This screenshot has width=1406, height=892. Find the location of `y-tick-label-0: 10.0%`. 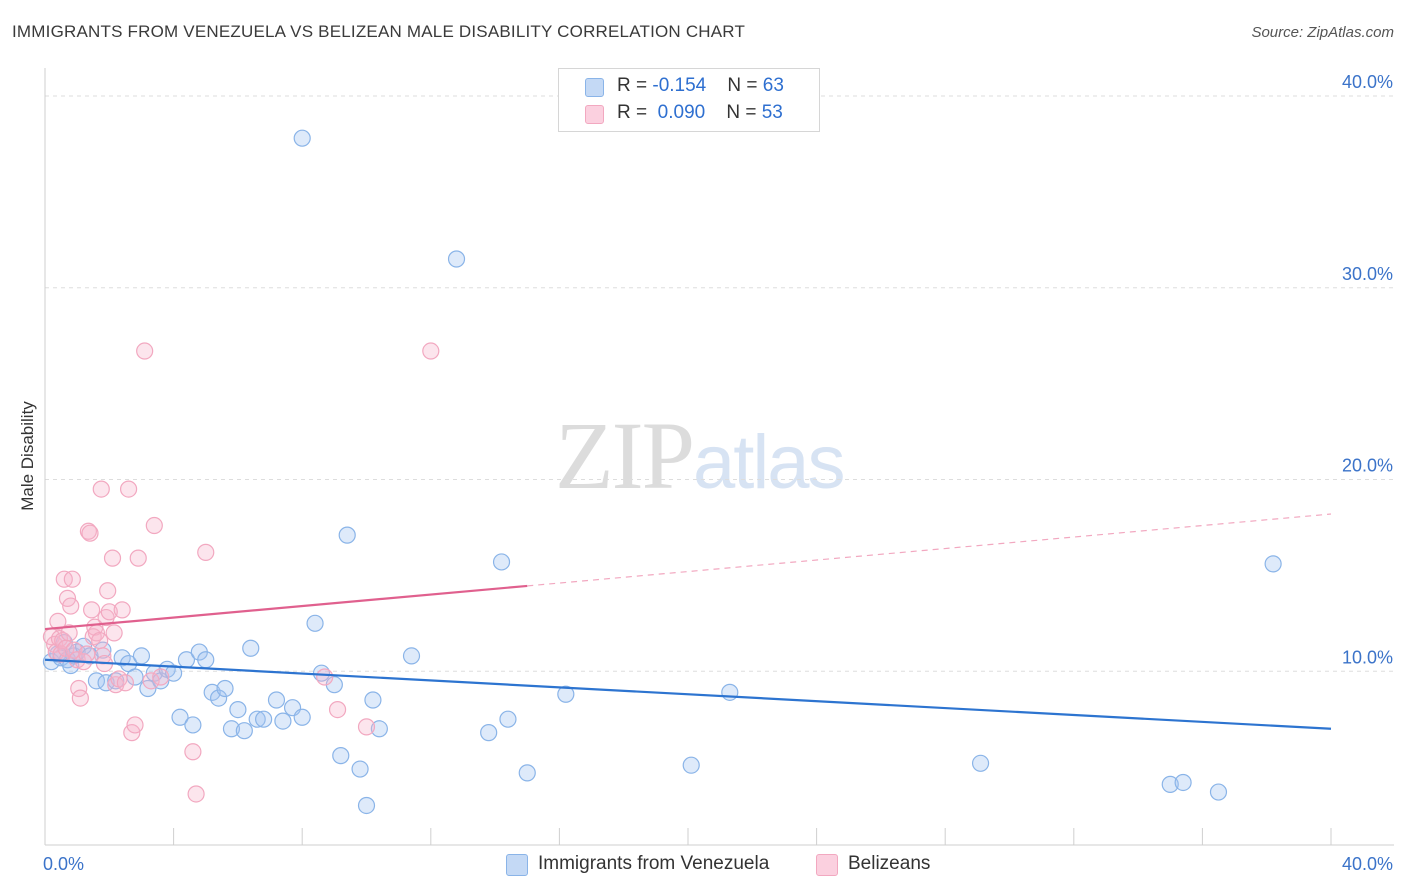

y-tick-label-0: 10.0% is located at coordinates (1367, 657).